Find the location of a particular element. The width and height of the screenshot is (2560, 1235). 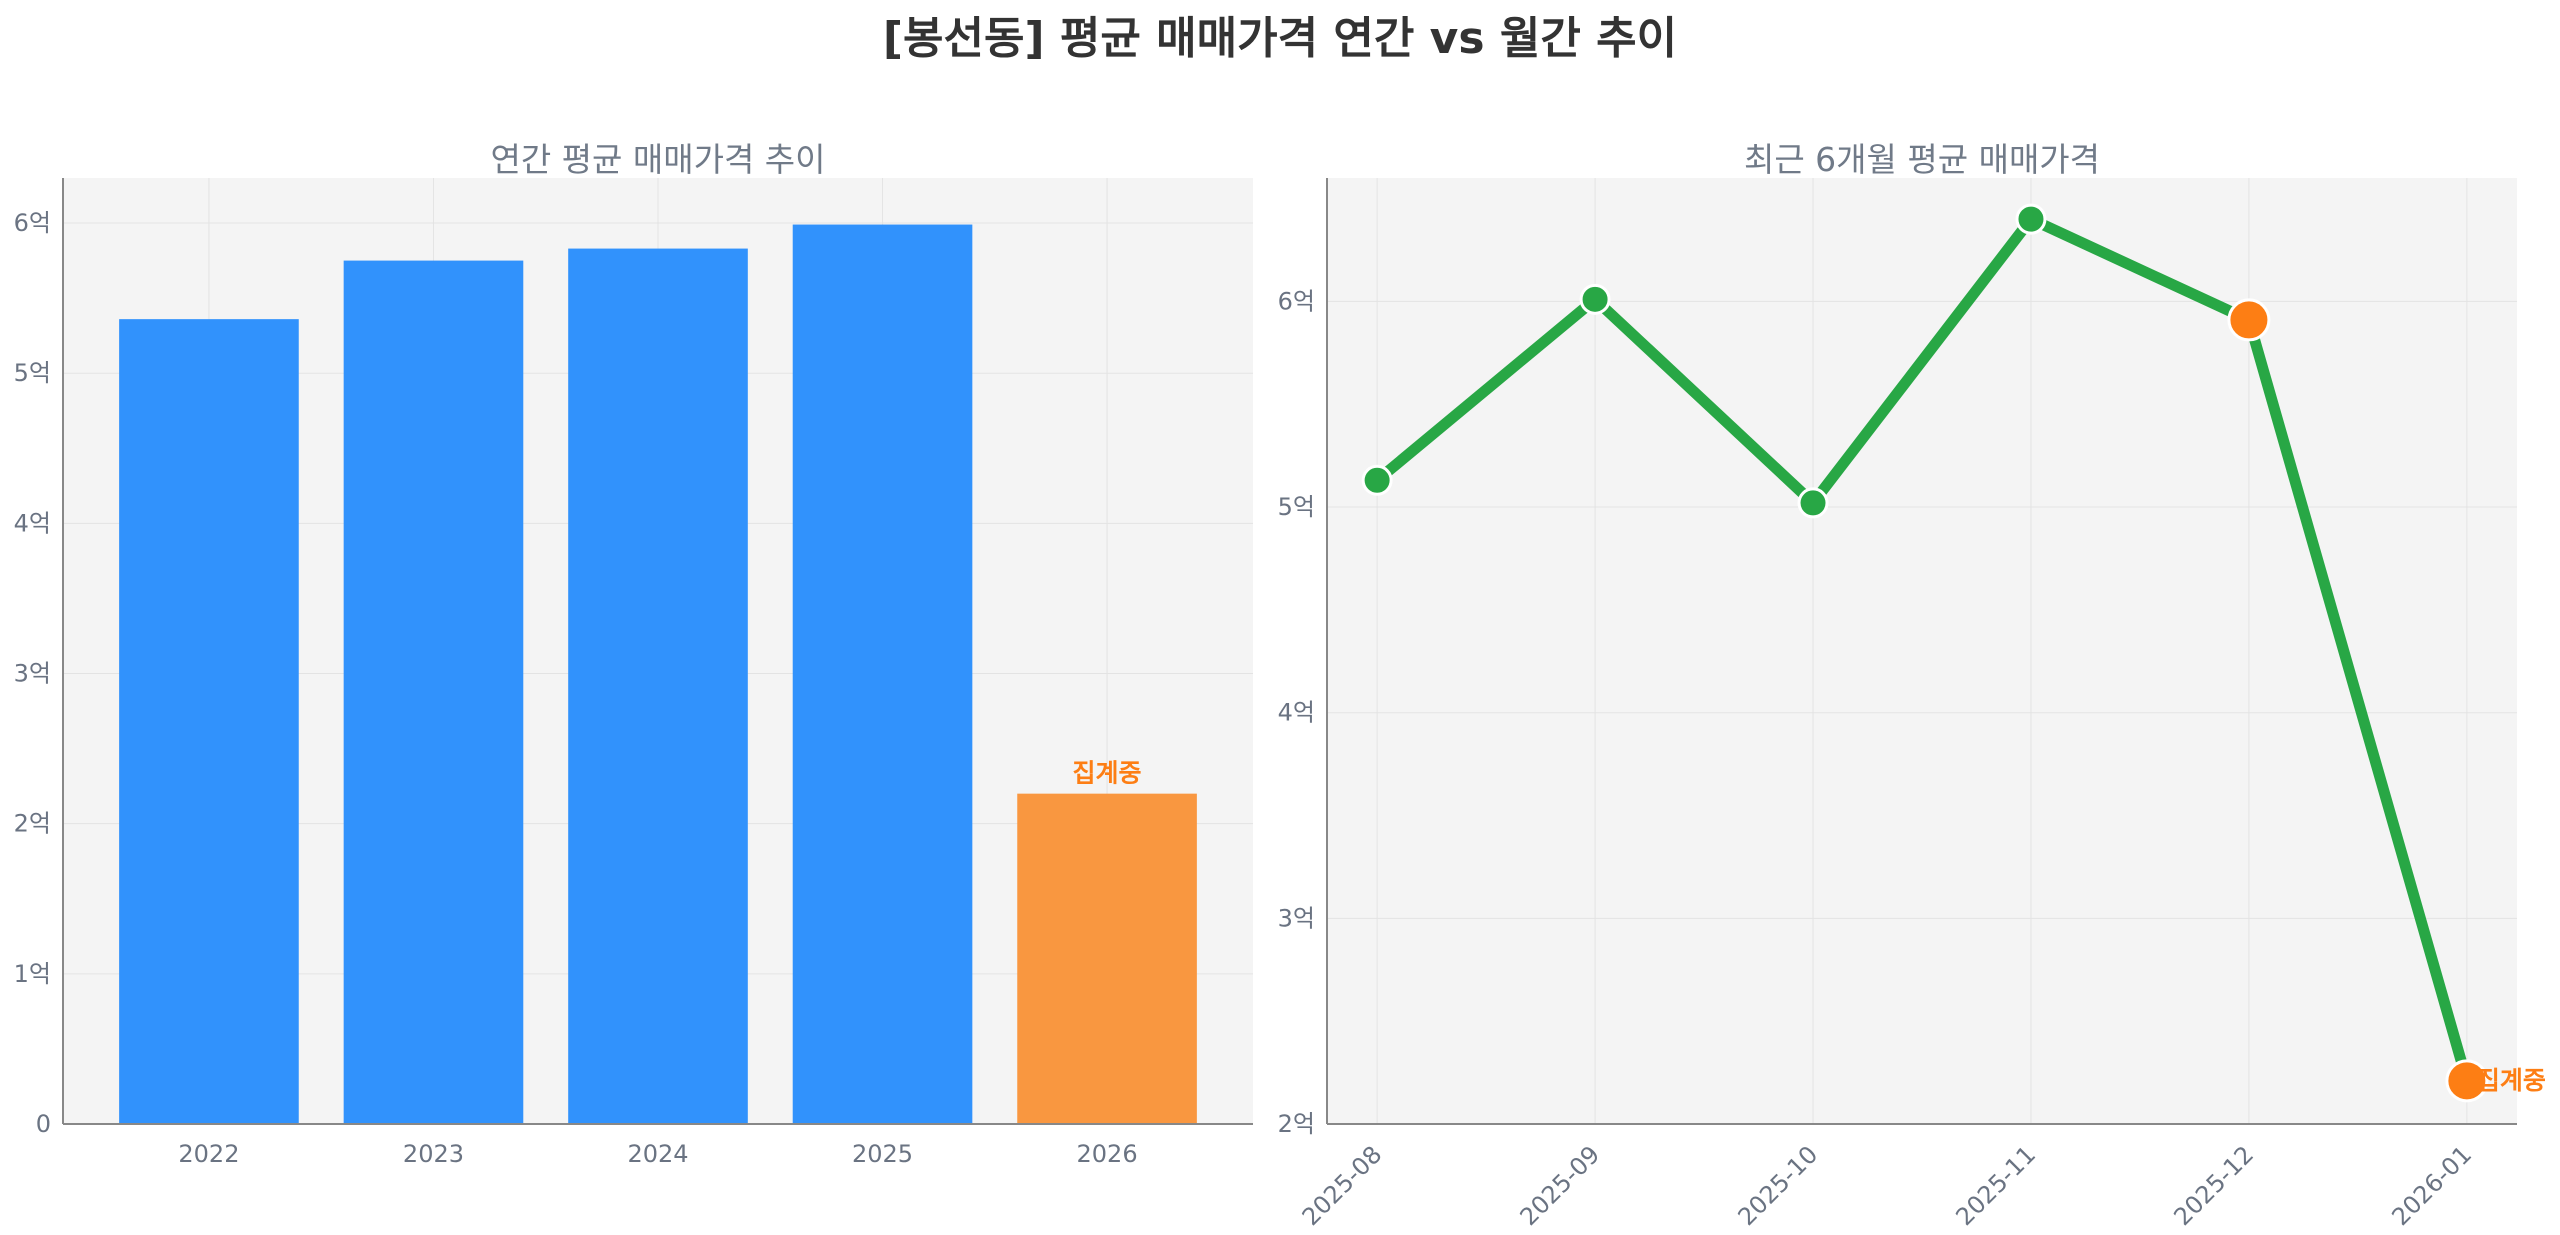

bar-y-tick-label: 1억 is located at coordinates (32, 974).